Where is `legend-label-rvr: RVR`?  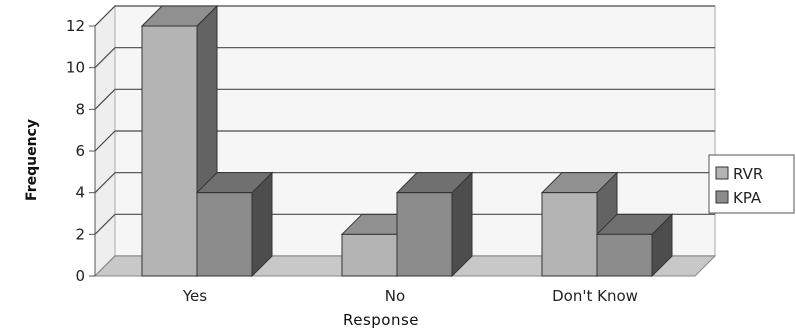 legend-label-rvr: RVR is located at coordinates (748, 174).